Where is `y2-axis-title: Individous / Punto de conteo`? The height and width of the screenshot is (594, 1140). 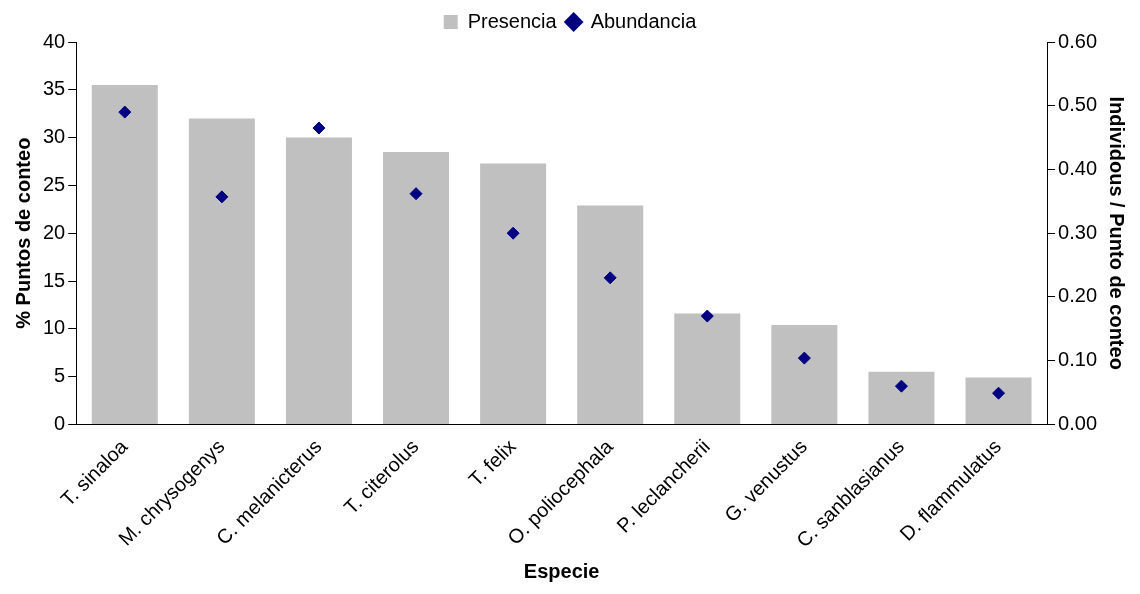
y2-axis-title: Individous / Punto de conteo is located at coordinates (1117, 233).